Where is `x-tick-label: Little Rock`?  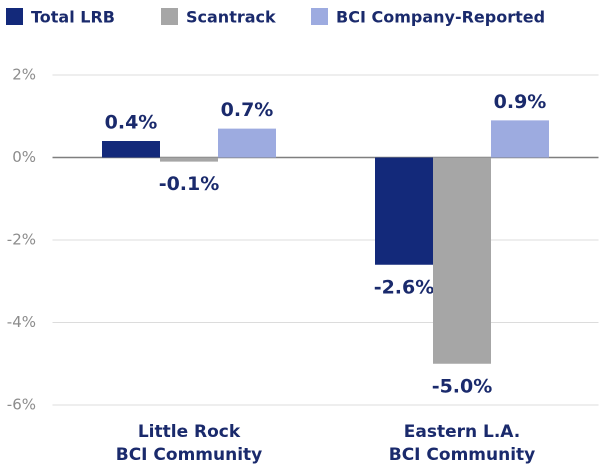
x-tick-label: Little Rock is located at coordinates (189, 432).